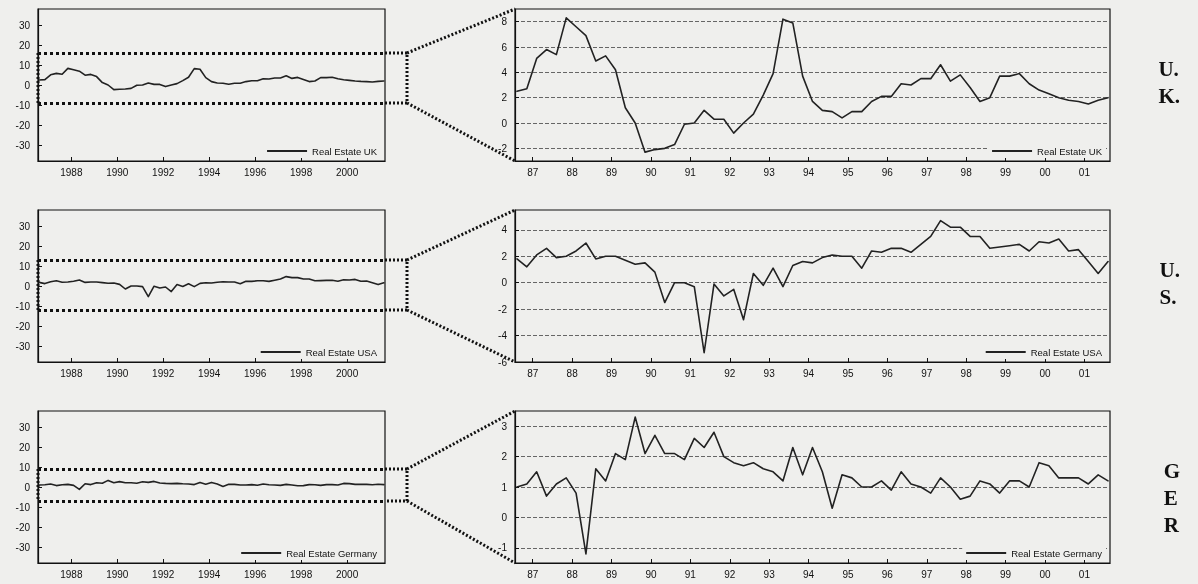  What do you see at coordinates (504, 426) in the screenshot?
I see `y-tick-label: 3` at bounding box center [504, 426].